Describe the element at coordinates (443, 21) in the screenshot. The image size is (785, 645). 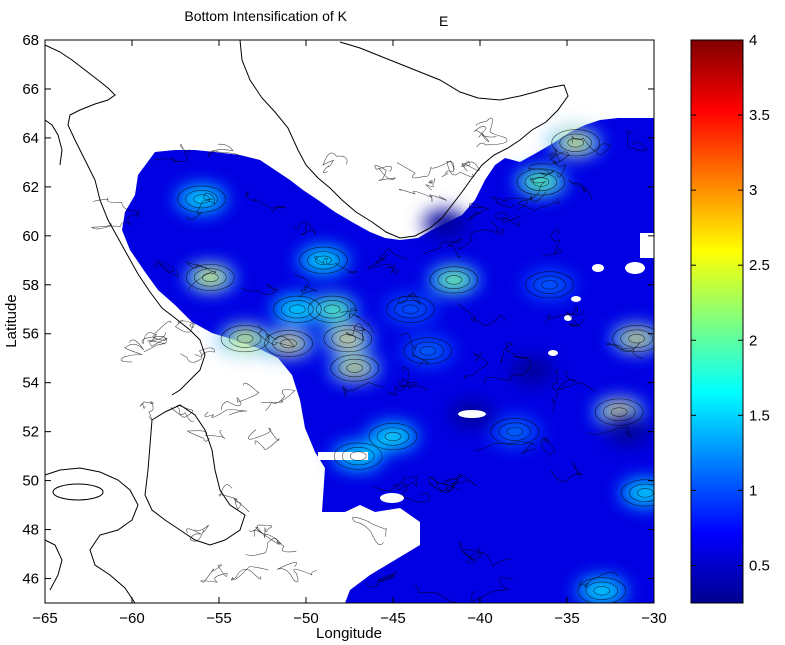
I see `chart-title-subscript: E` at that location.